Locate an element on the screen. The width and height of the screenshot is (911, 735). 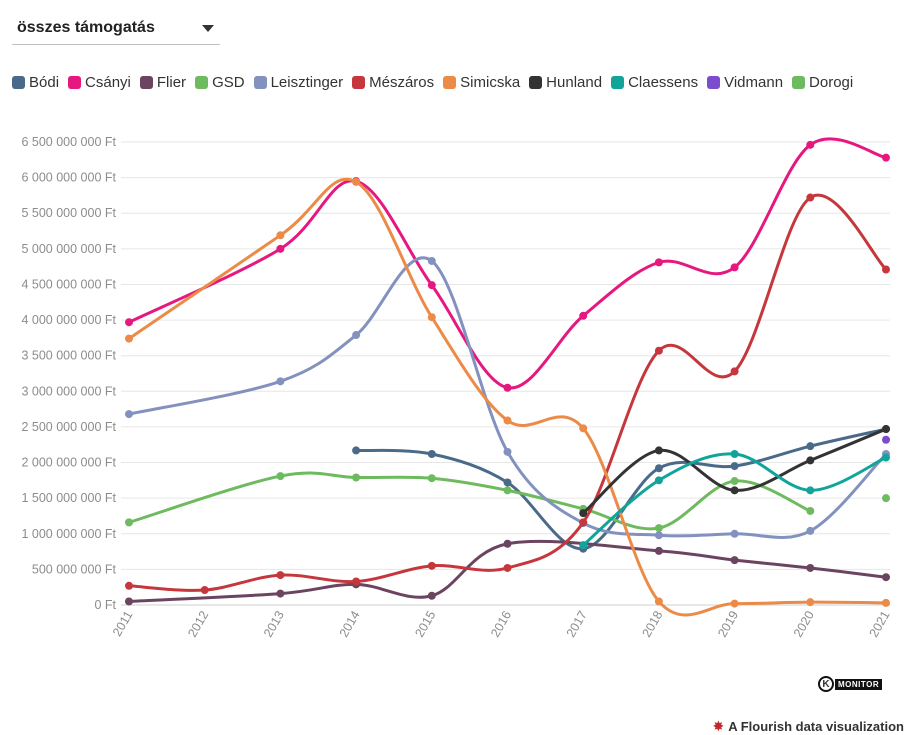
legend-item: Mészáros is located at coordinates (393, 82).